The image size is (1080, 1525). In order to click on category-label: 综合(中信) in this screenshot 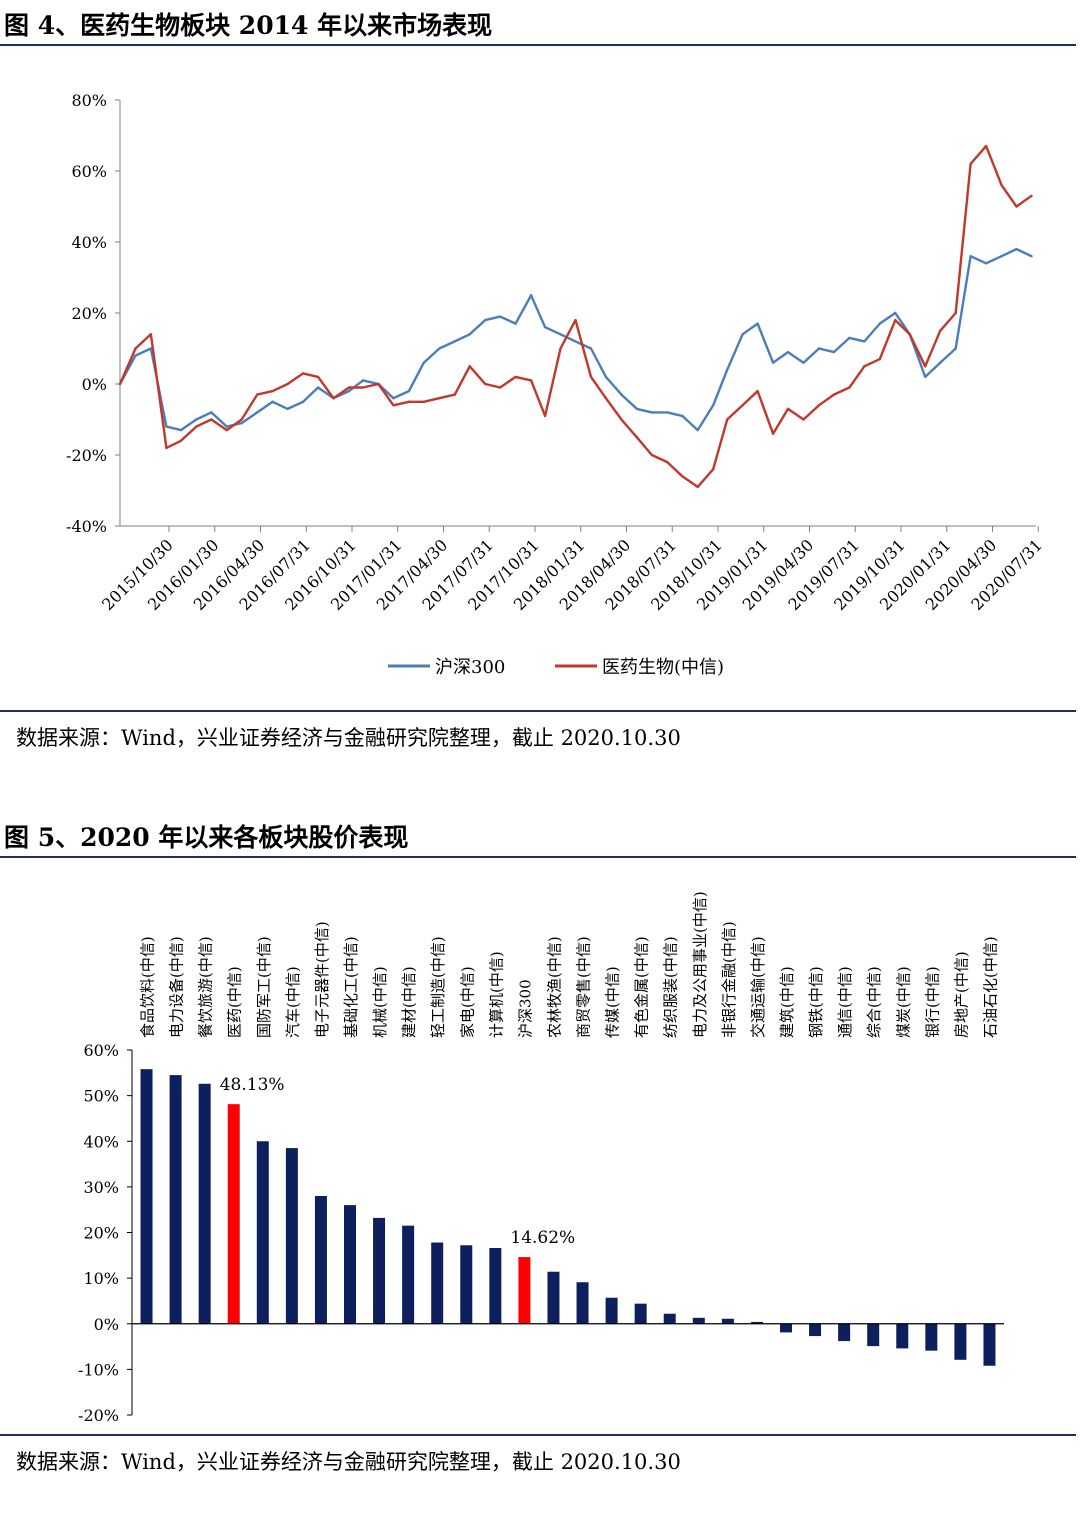, I will do `click(874, 1002)`.